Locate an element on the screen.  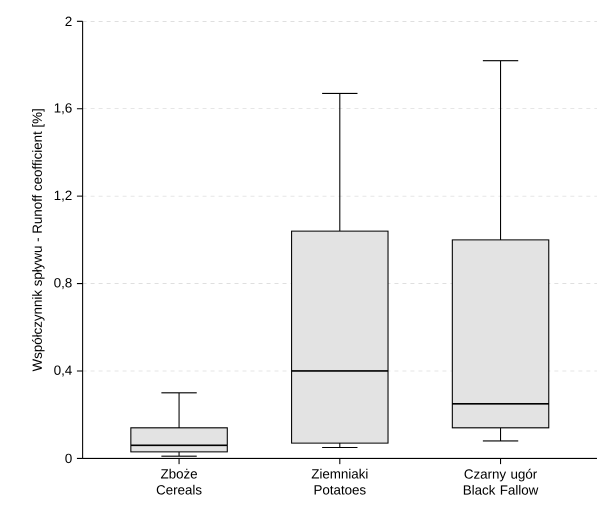
y-tick-label: 0 is located at coordinates (68, 459).